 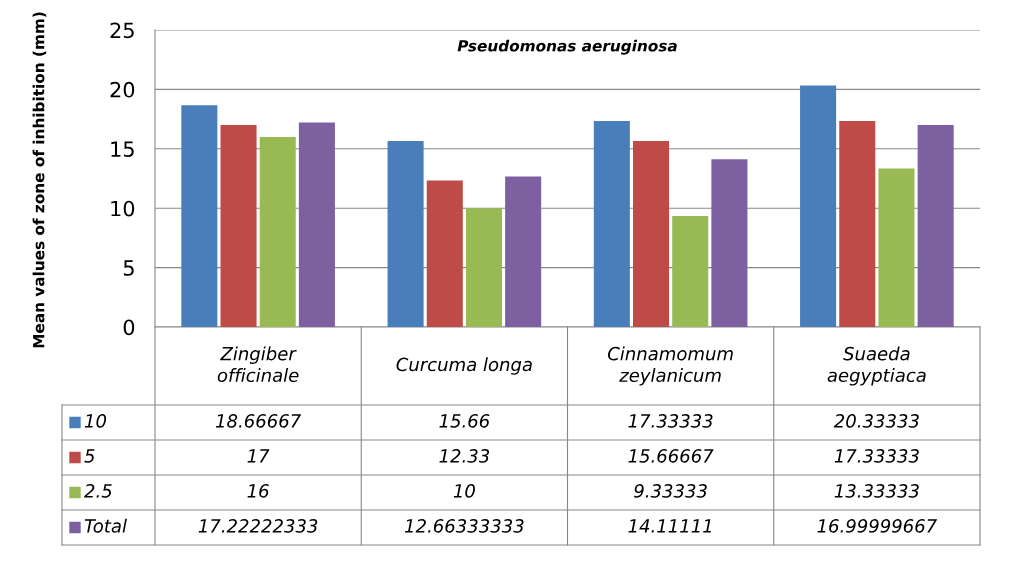 I want to click on y-tick-label: 0, so click(x=129, y=327).